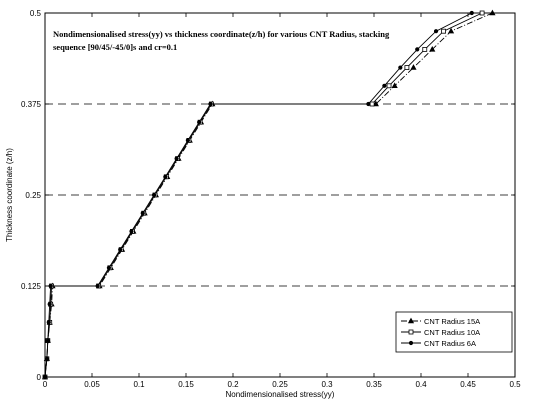  What do you see at coordinates (31, 104) in the screenshot?
I see `y-tick-label: 0.375` at bounding box center [31, 104].